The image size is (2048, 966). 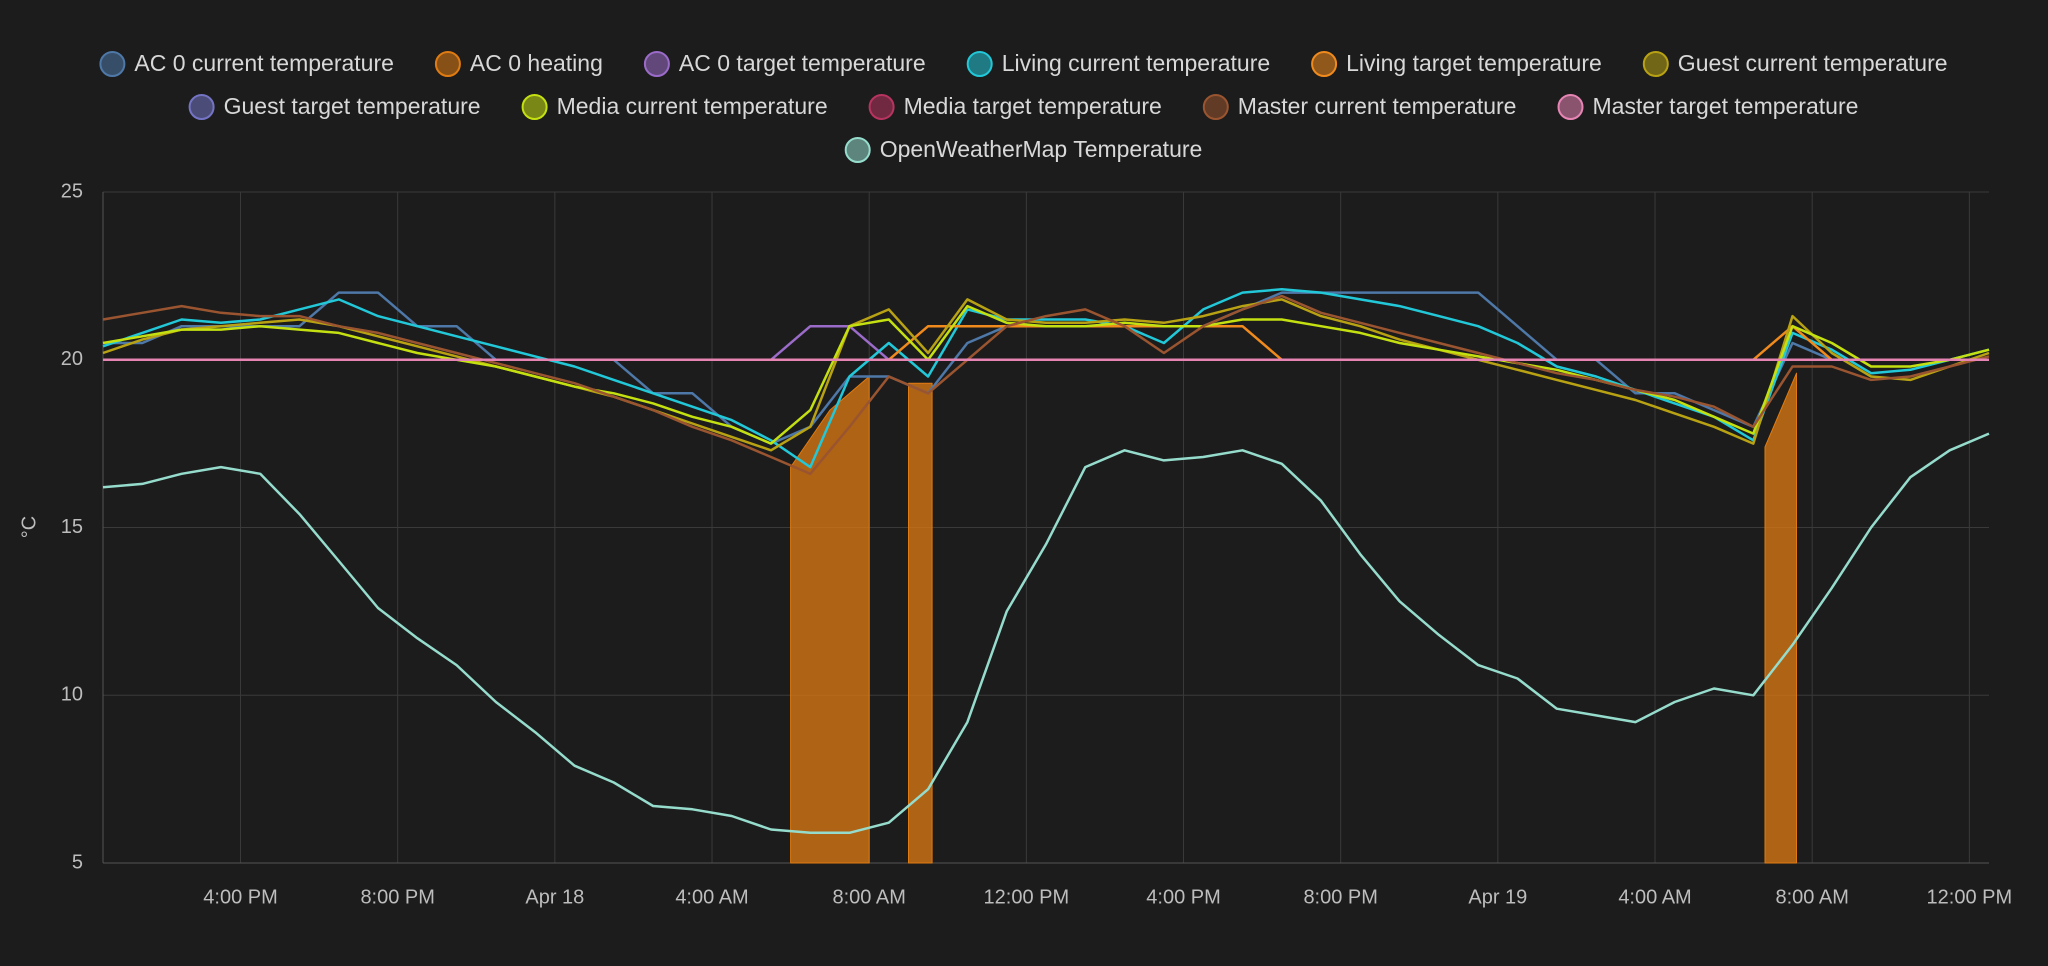 I want to click on legend-label: Living current temperature, so click(x=1136, y=63).